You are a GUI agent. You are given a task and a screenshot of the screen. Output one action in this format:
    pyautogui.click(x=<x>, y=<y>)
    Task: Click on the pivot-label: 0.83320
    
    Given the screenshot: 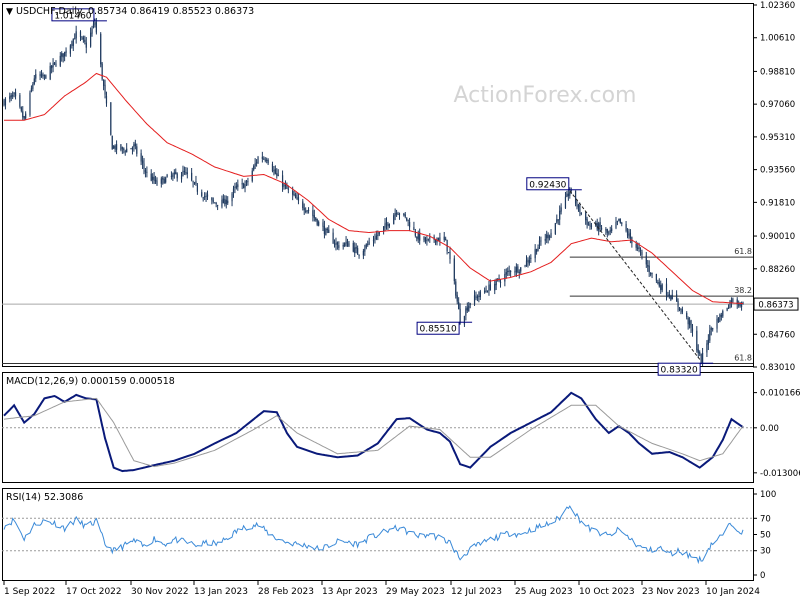 What is the action you would take?
    pyautogui.click(x=679, y=371)
    